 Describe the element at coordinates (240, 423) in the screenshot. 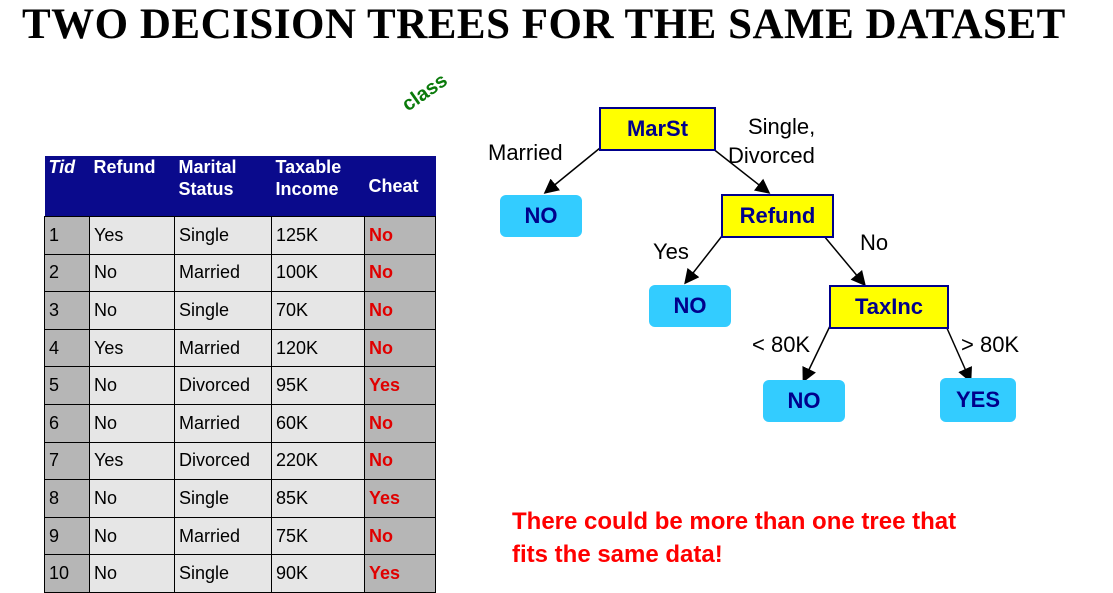

I see `table-row: 6 No Married 60K No` at that location.